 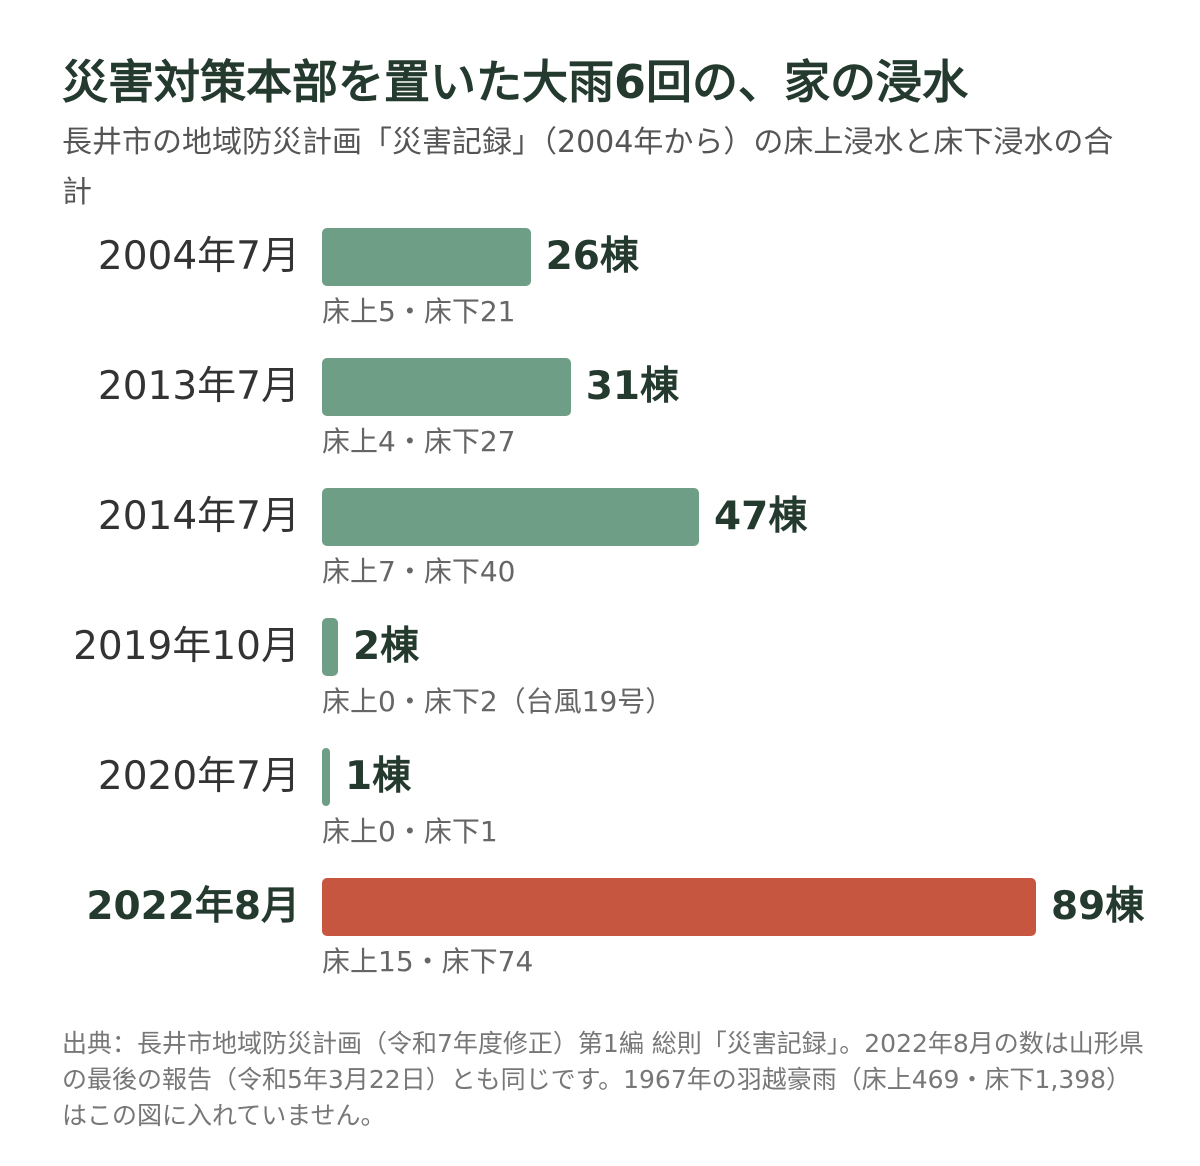 I want to click on value-label: 89棟, so click(x=1098, y=906).